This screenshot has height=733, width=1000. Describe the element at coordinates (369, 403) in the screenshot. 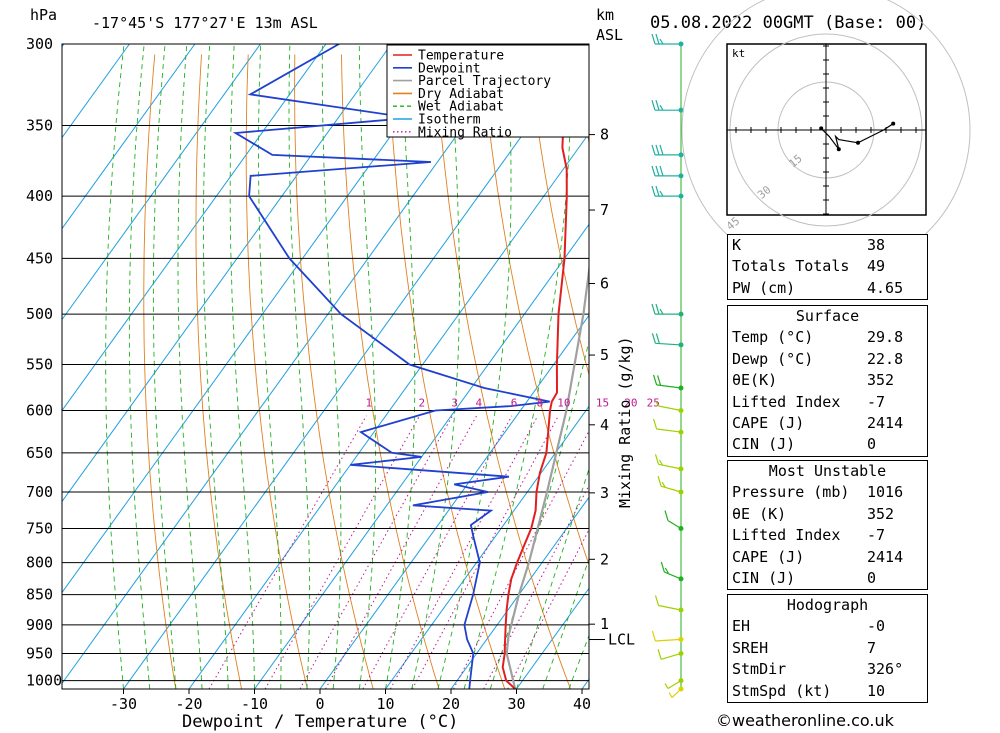

I see `mixing-ratio-label: 1` at that location.